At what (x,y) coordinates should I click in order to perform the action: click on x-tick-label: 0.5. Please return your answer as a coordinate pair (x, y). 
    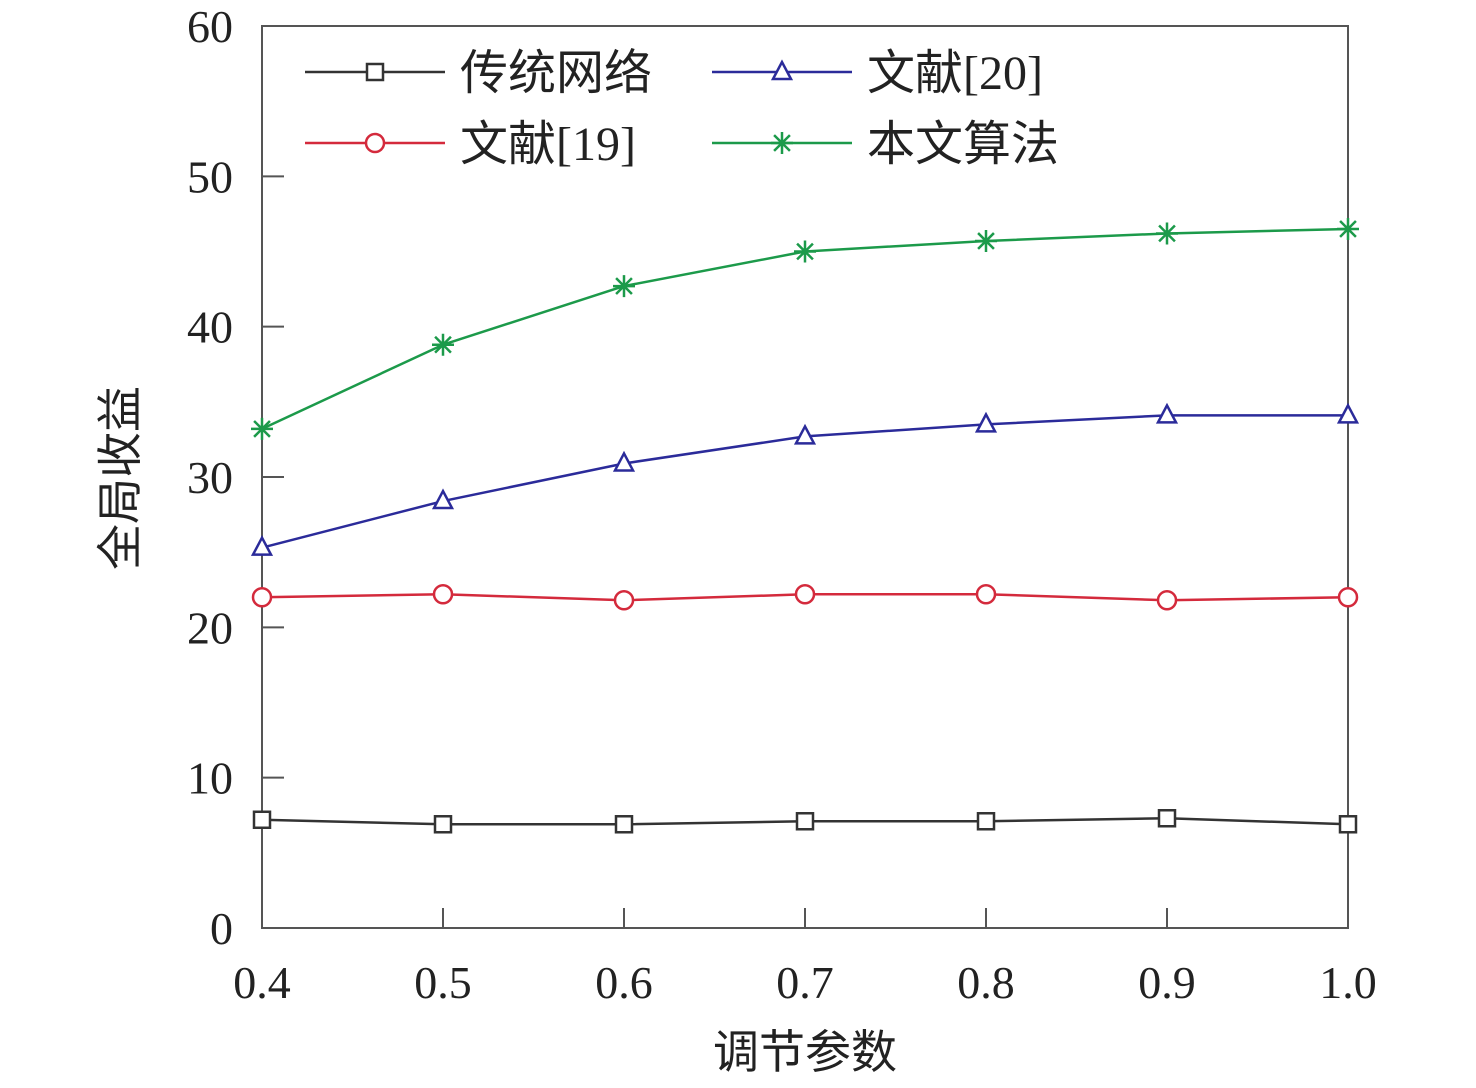
    Looking at the image, I should click on (443, 982).